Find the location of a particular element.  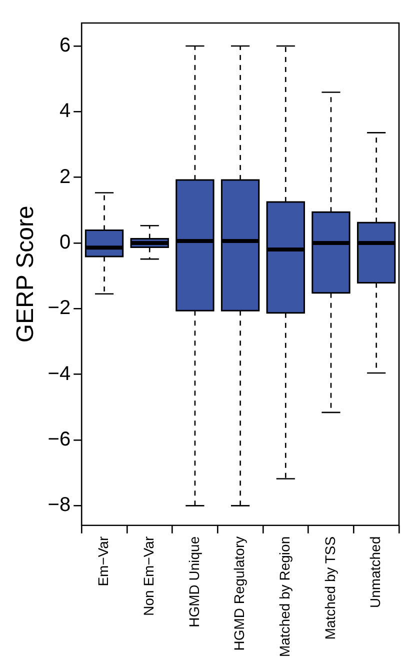

x-tick-label: Non Em−Var is located at coordinates (148, 576).